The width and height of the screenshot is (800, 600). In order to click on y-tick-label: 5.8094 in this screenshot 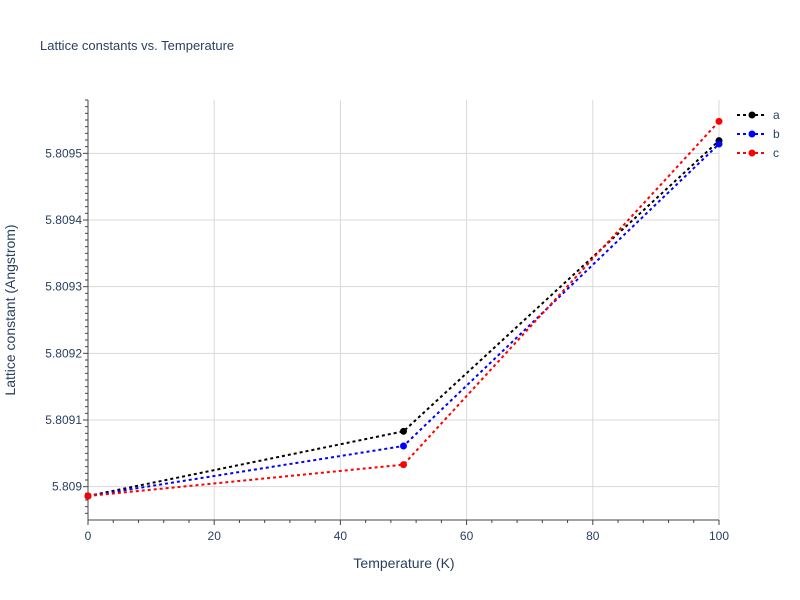, I will do `click(63, 220)`.